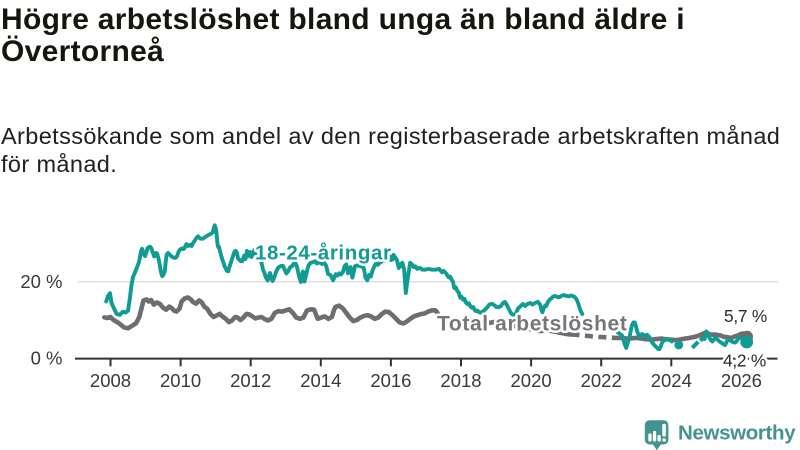 Image resolution: width=800 pixels, height=450 pixels. I want to click on svg-text: 2024, so click(671, 380).